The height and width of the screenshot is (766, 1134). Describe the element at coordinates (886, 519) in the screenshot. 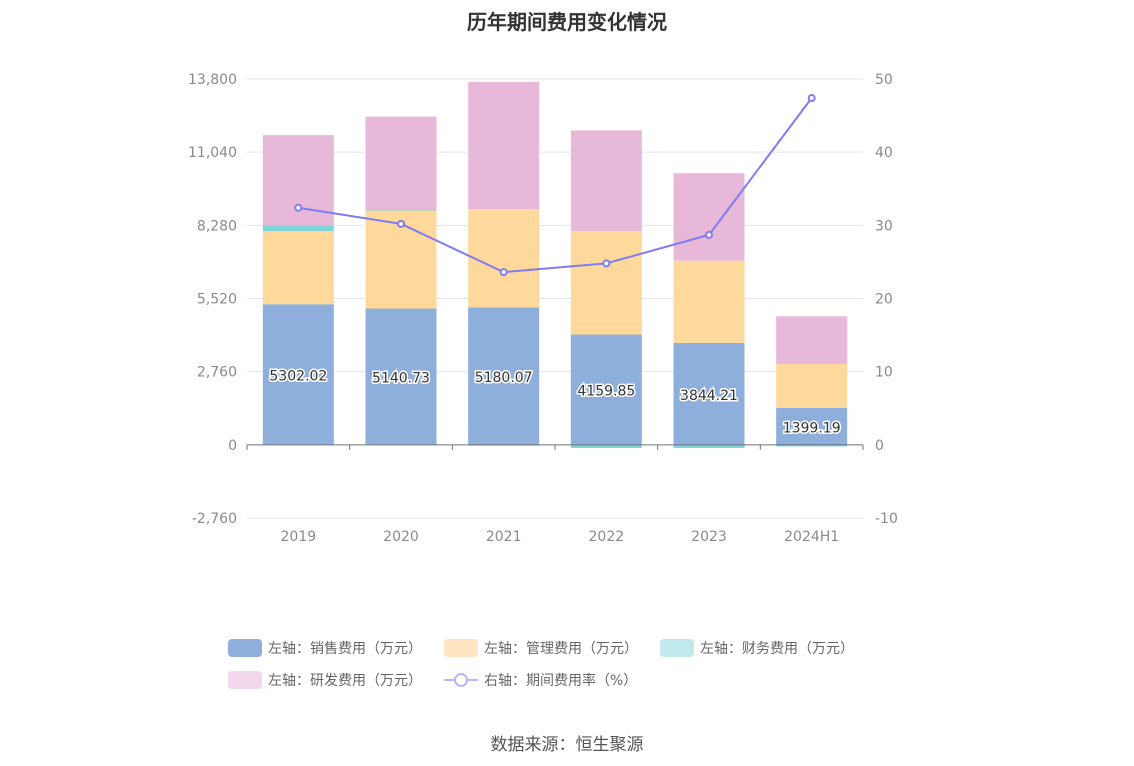

I see `y-right-tick-label: -10` at that location.